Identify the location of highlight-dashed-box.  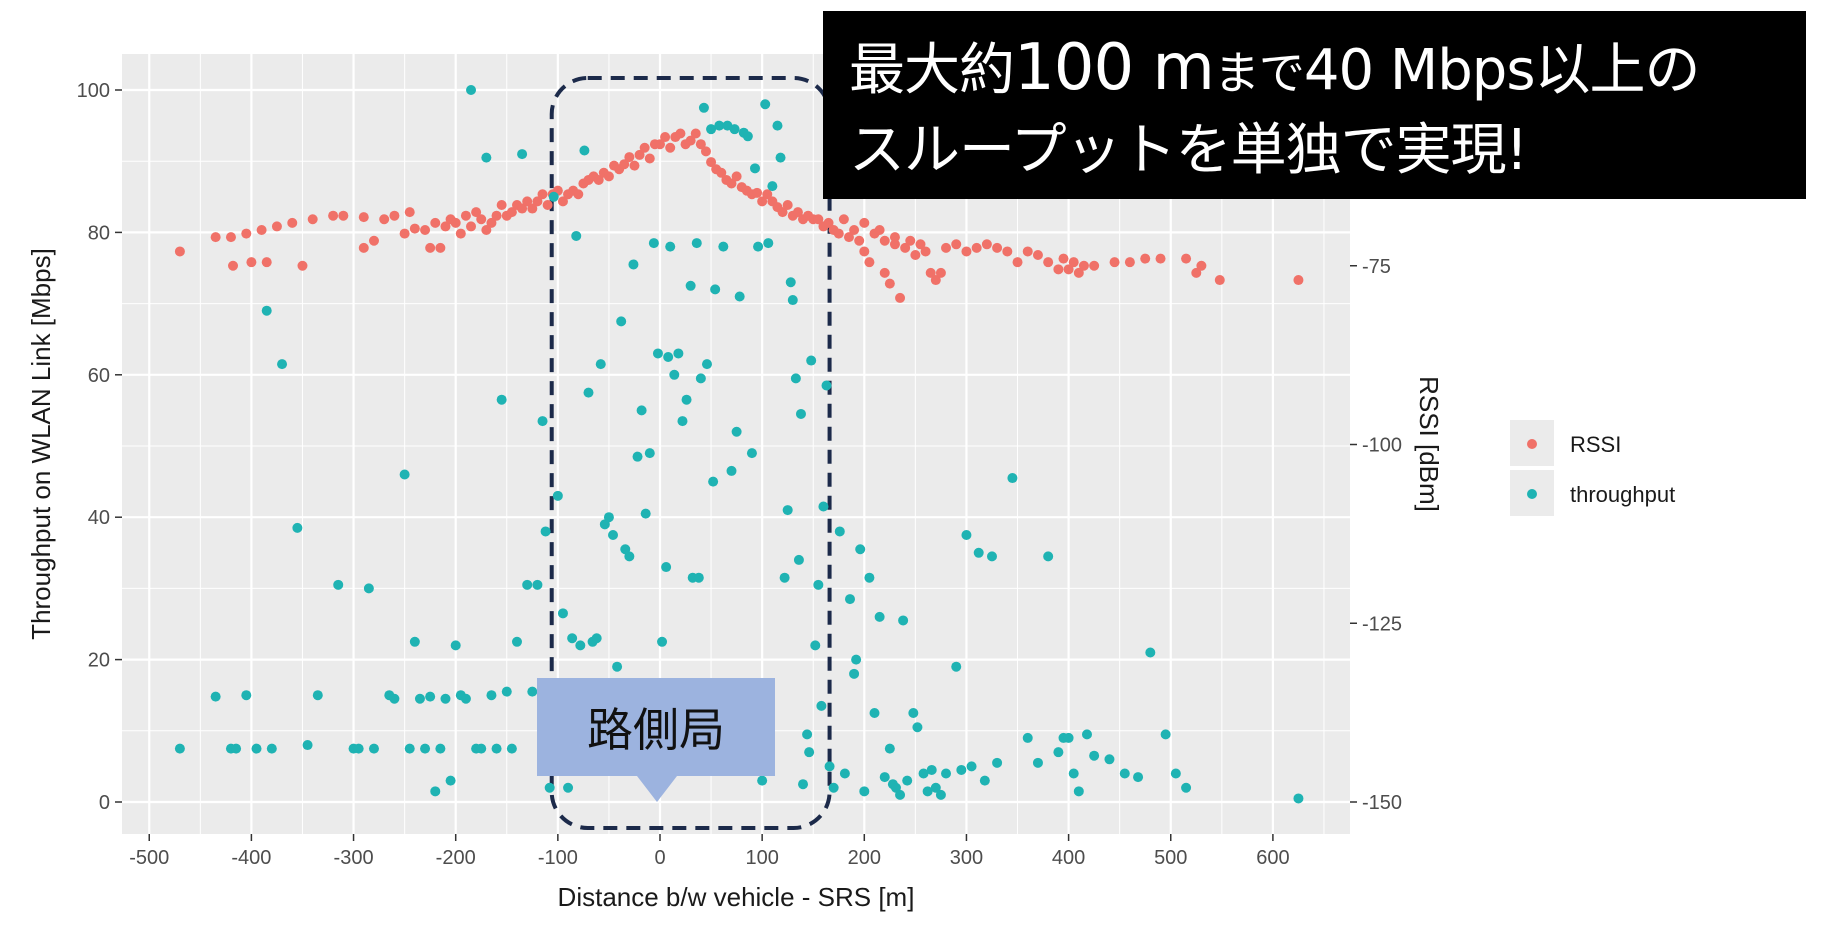
(690, 453).